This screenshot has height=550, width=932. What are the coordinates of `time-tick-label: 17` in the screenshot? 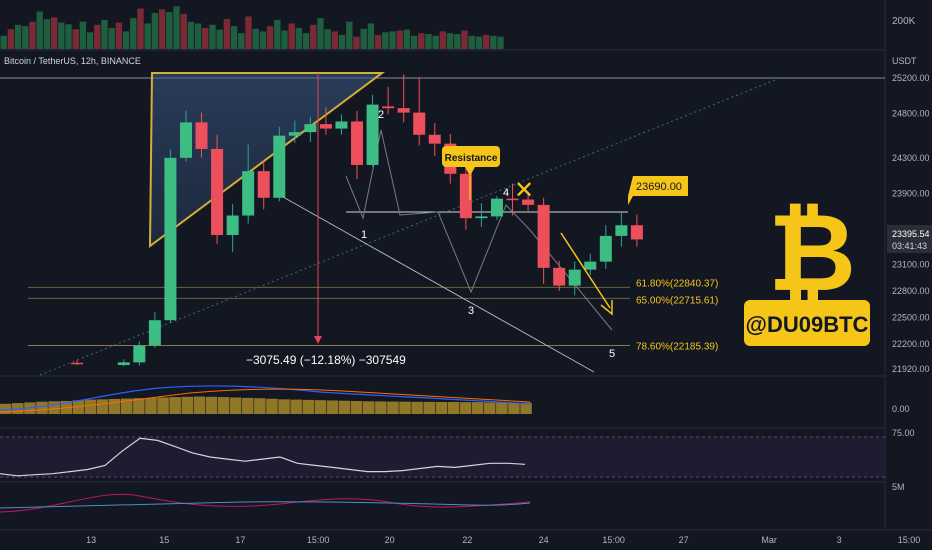 It's located at (240, 540).